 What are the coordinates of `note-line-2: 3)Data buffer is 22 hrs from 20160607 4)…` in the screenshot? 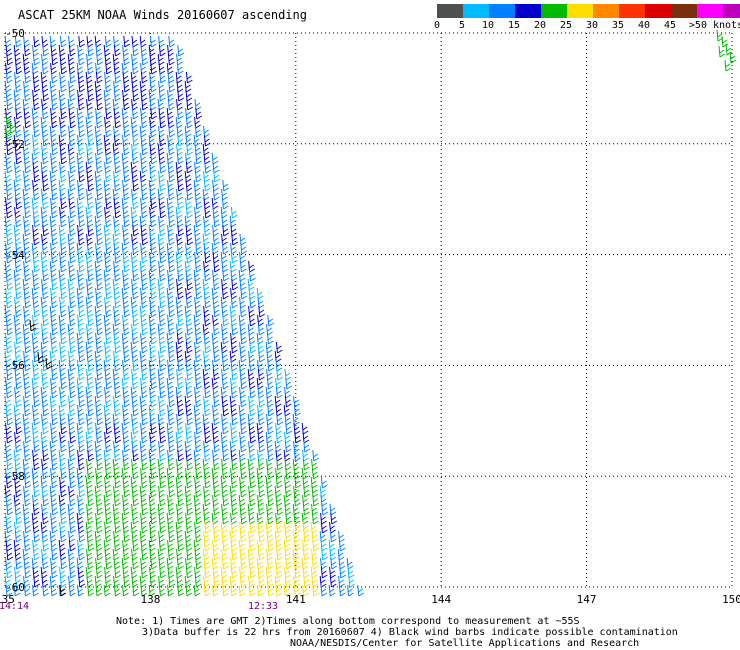 It's located at (410, 632).